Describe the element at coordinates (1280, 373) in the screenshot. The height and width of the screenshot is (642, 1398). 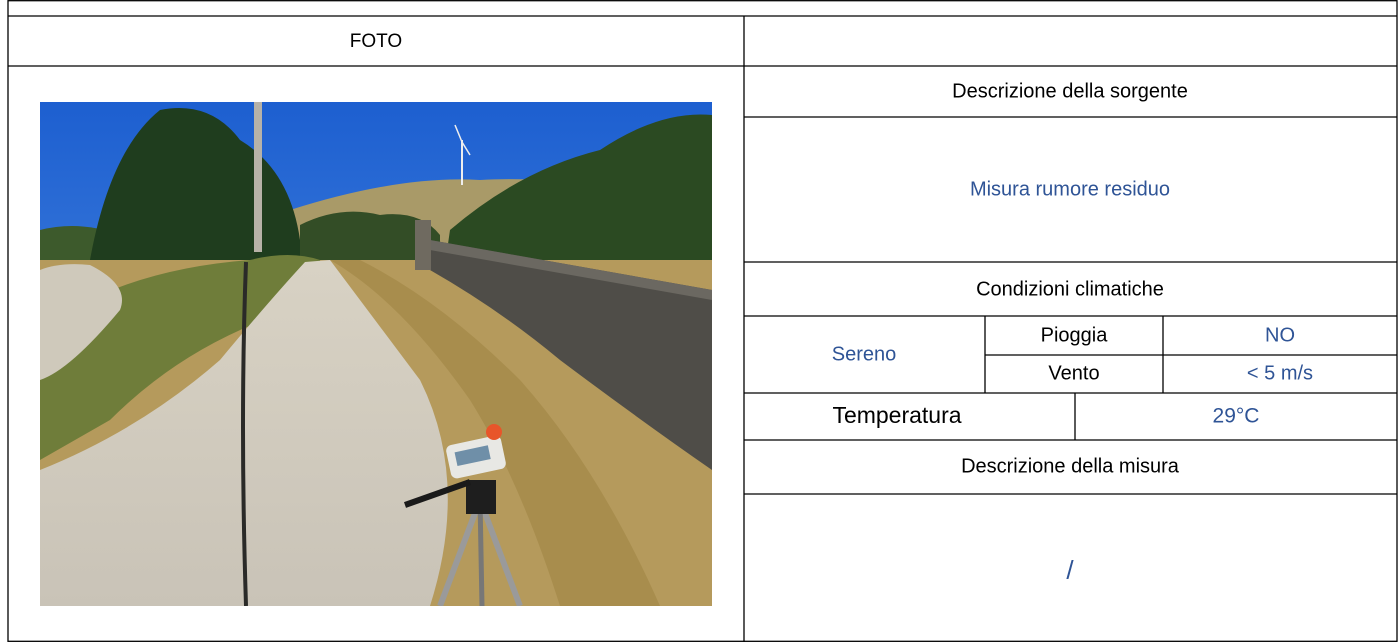
I see `wind-value: < 5 m/s` at that location.